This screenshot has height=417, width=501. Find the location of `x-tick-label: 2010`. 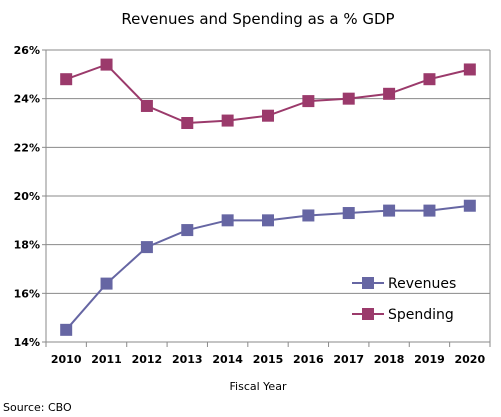

x-tick-label: 2010 is located at coordinates (66, 359).